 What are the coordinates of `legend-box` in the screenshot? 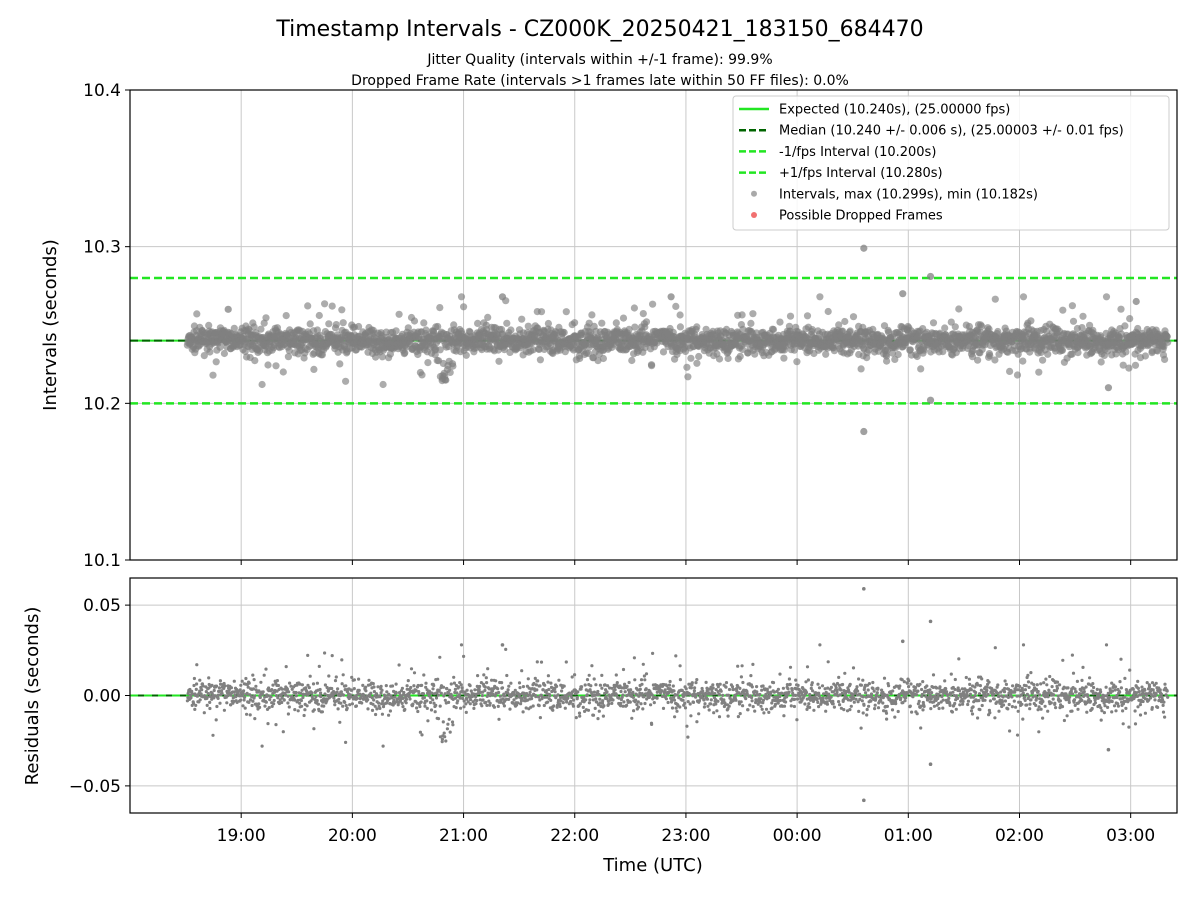 It's located at (951, 163).